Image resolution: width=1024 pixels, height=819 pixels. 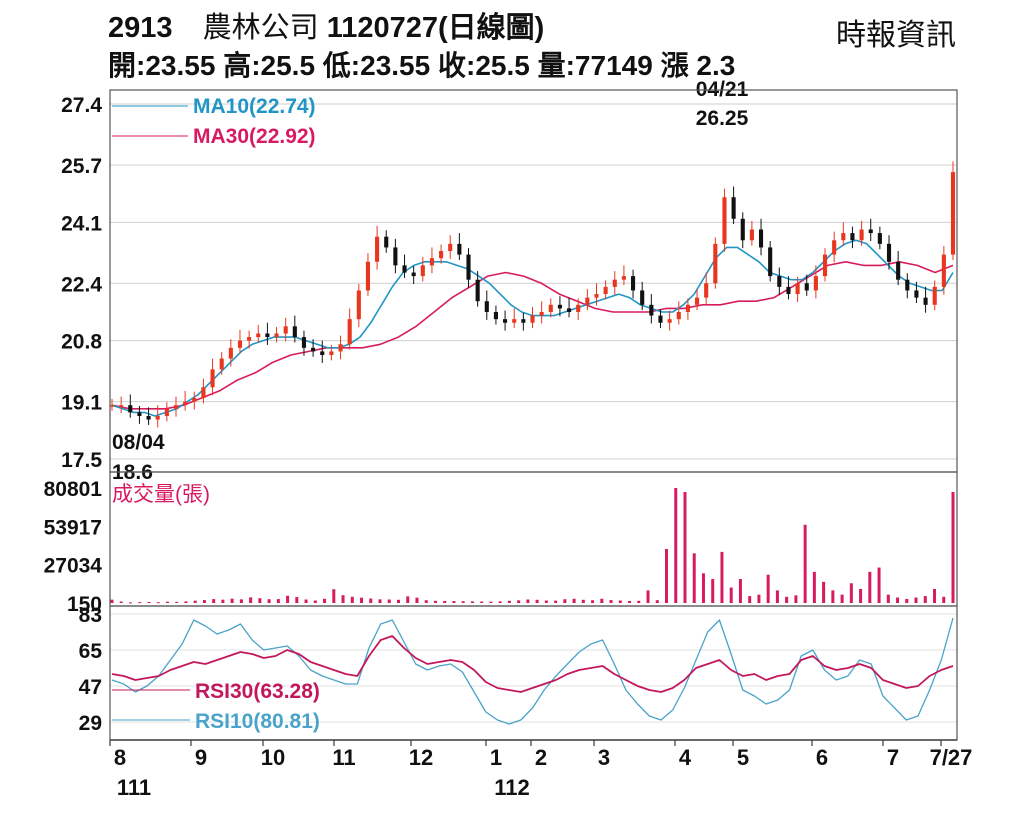 What do you see at coordinates (90, 723) in the screenshot?
I see `rsi-y-tick: 29` at bounding box center [90, 723].